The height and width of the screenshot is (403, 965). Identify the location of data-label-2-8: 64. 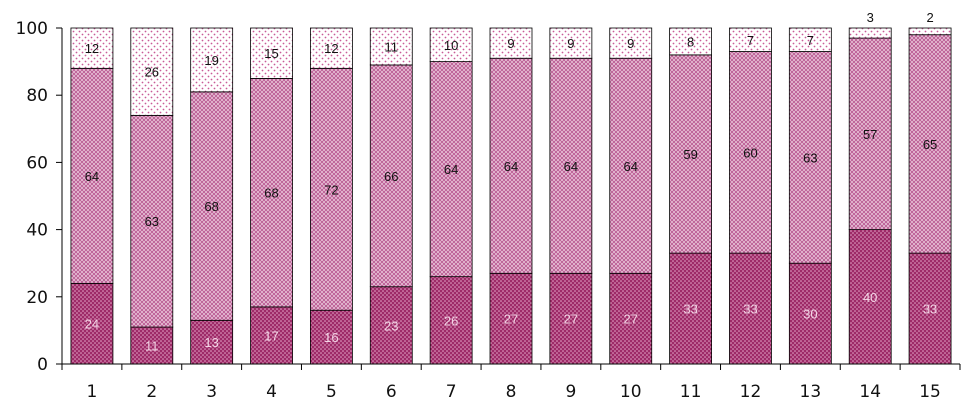
(511, 166).